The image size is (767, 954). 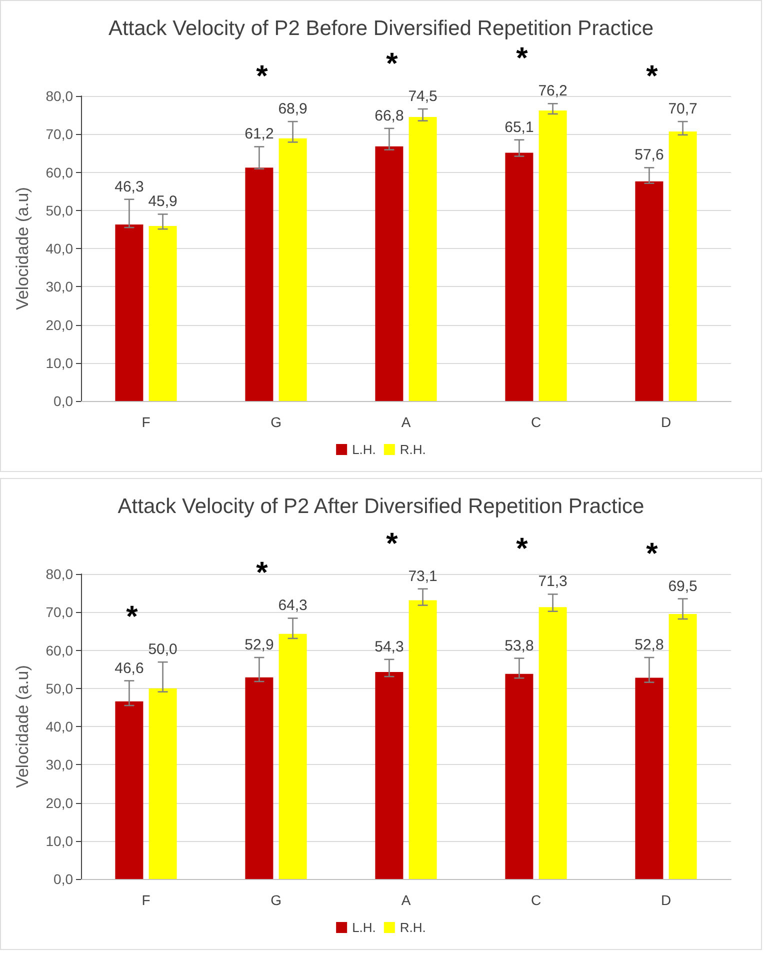 I want to click on data-label: 50,0, so click(x=163, y=649).